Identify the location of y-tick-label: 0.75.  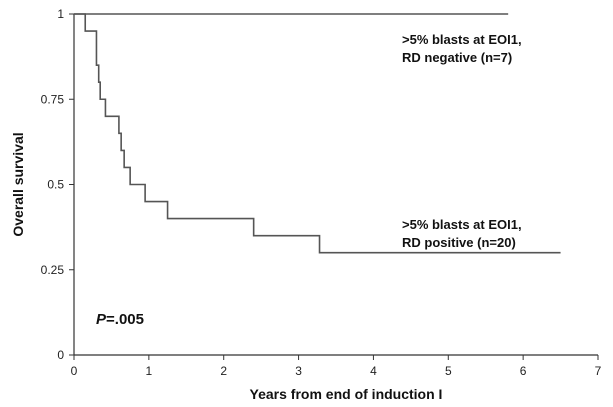
(53, 99).